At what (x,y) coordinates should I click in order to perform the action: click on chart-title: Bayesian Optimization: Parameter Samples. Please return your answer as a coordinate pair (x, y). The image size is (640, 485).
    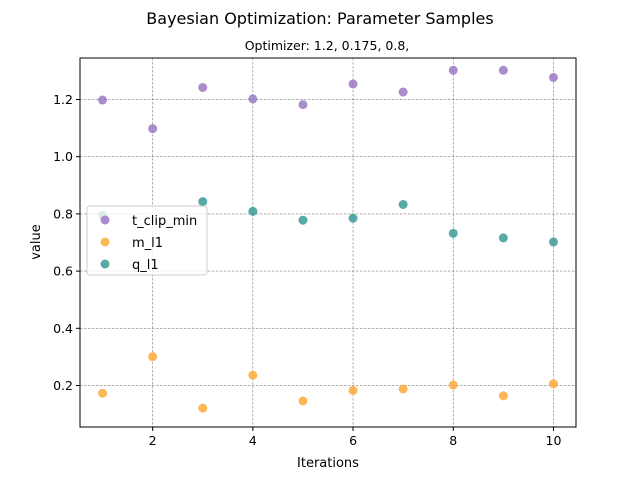
    Looking at the image, I should click on (319, 18).